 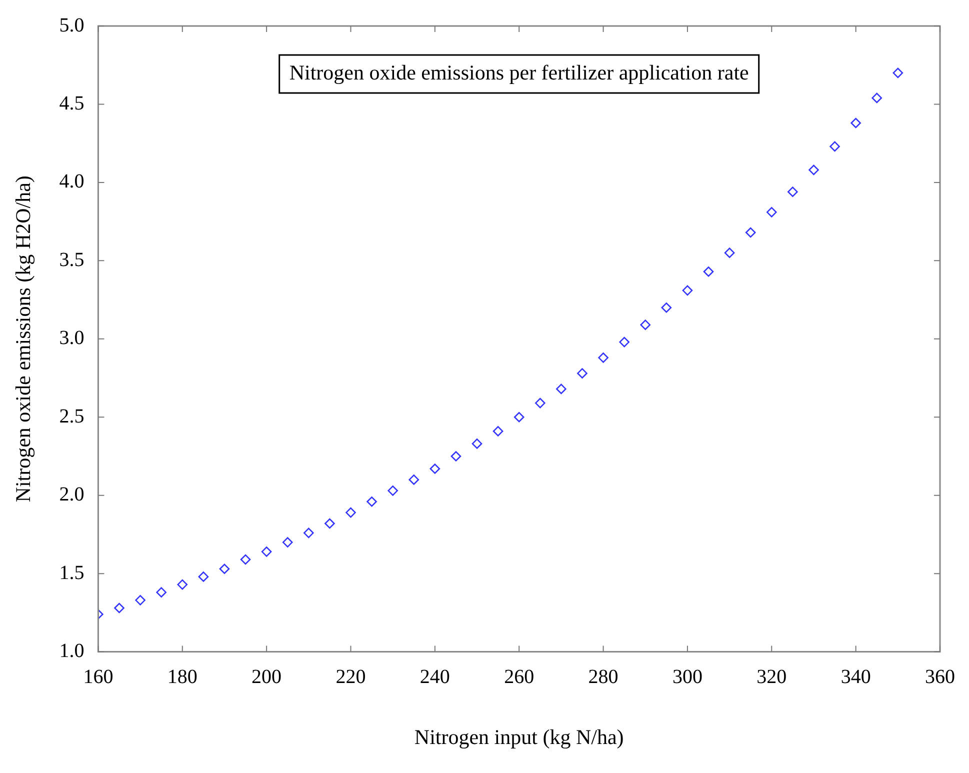 I want to click on x-tick-label: 300, so click(x=687, y=677).